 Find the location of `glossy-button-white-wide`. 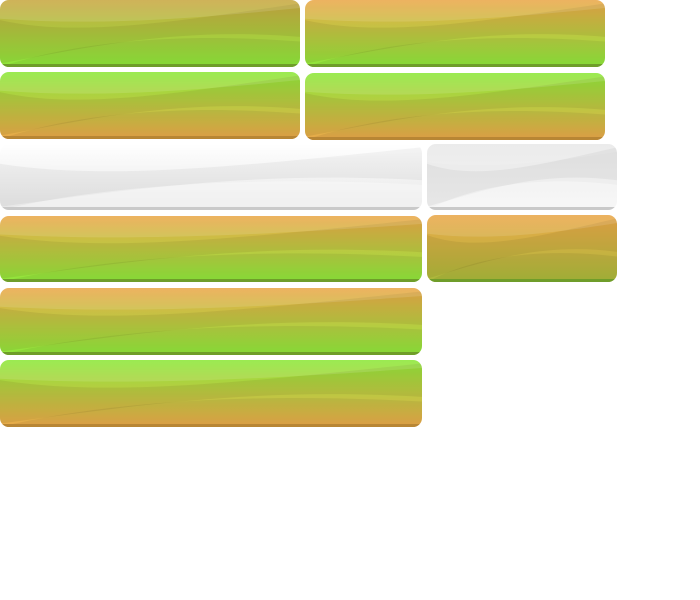

glossy-button-white-wide is located at coordinates (211, 177).